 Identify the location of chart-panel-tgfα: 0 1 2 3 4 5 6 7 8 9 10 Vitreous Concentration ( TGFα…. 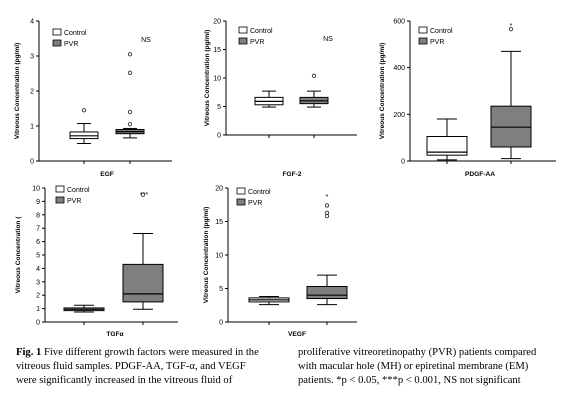
(96, 261).